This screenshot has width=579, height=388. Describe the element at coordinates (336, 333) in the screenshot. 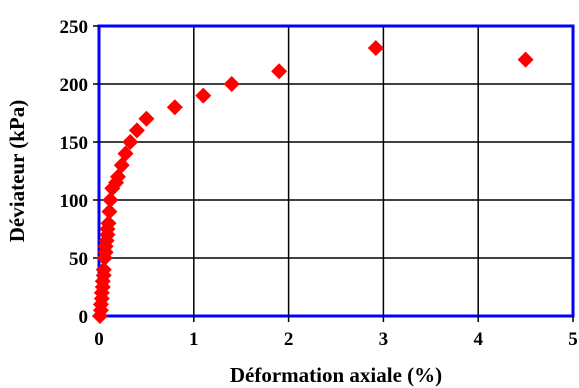

I see `x-tick-labels: 0 1 2 3 4 5` at that location.